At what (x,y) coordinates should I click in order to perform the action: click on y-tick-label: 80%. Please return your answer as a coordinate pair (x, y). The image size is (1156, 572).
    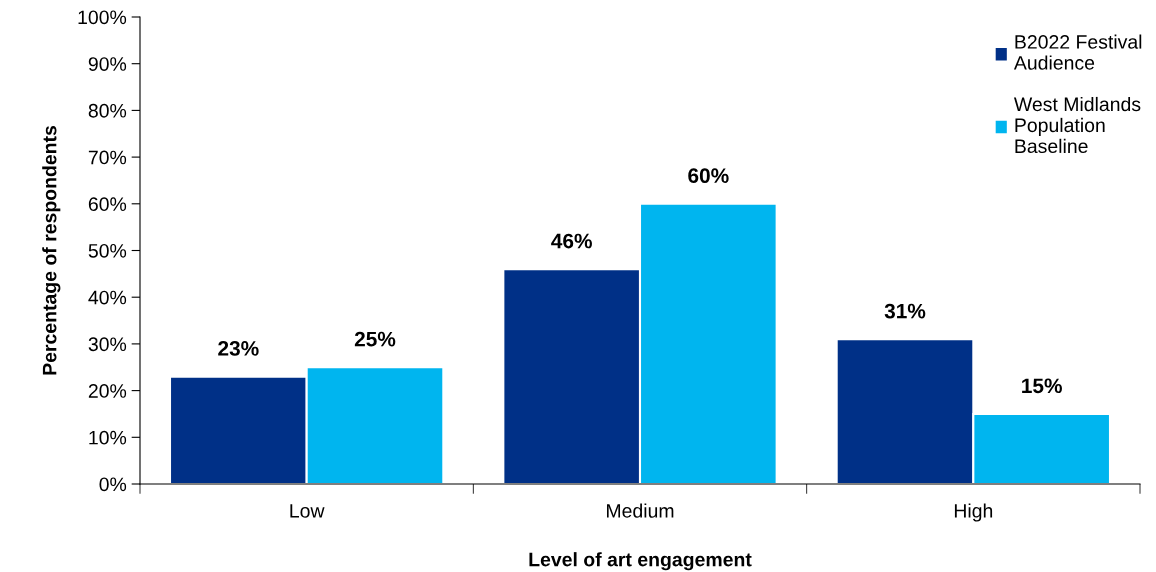
    Looking at the image, I should click on (107, 110).